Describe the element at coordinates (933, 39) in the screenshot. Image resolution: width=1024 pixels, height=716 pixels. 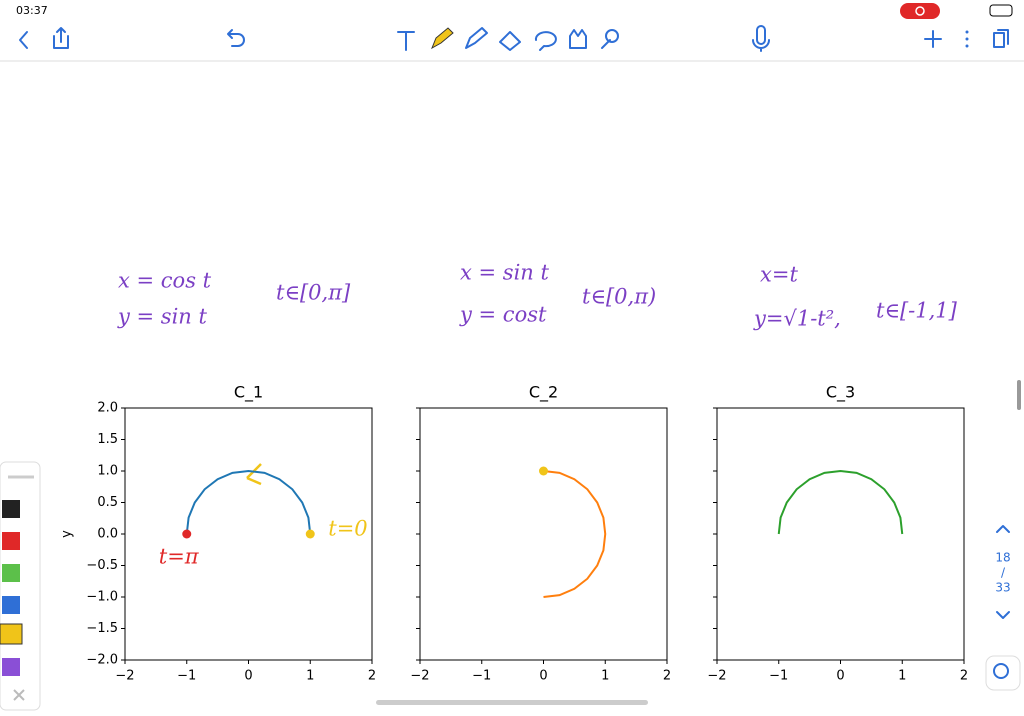
I see `add-button` at that location.